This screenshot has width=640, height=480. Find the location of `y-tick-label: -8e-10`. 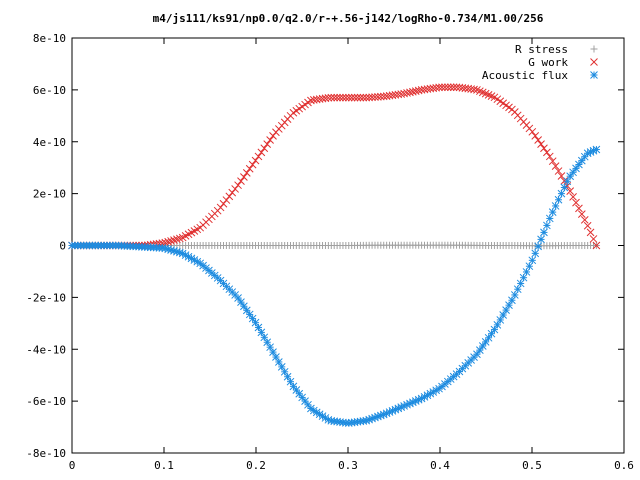

y-tick-label: -8e-10 is located at coordinates (46, 453).